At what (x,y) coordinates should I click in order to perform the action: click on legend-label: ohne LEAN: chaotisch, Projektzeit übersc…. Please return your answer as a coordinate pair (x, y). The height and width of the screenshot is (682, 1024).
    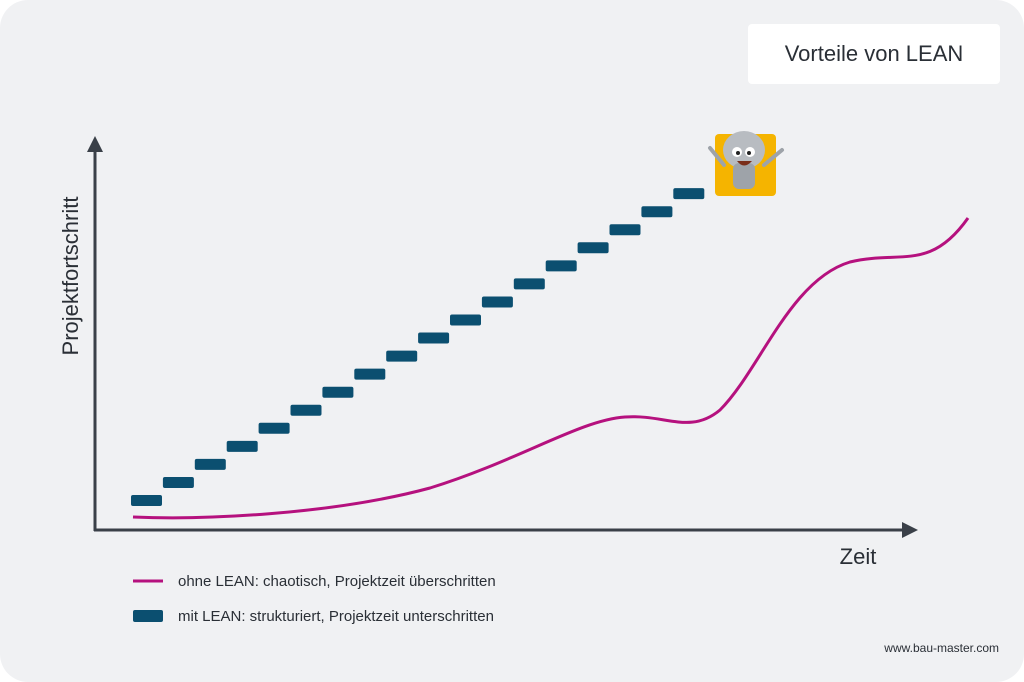
    Looking at the image, I should click on (337, 581).